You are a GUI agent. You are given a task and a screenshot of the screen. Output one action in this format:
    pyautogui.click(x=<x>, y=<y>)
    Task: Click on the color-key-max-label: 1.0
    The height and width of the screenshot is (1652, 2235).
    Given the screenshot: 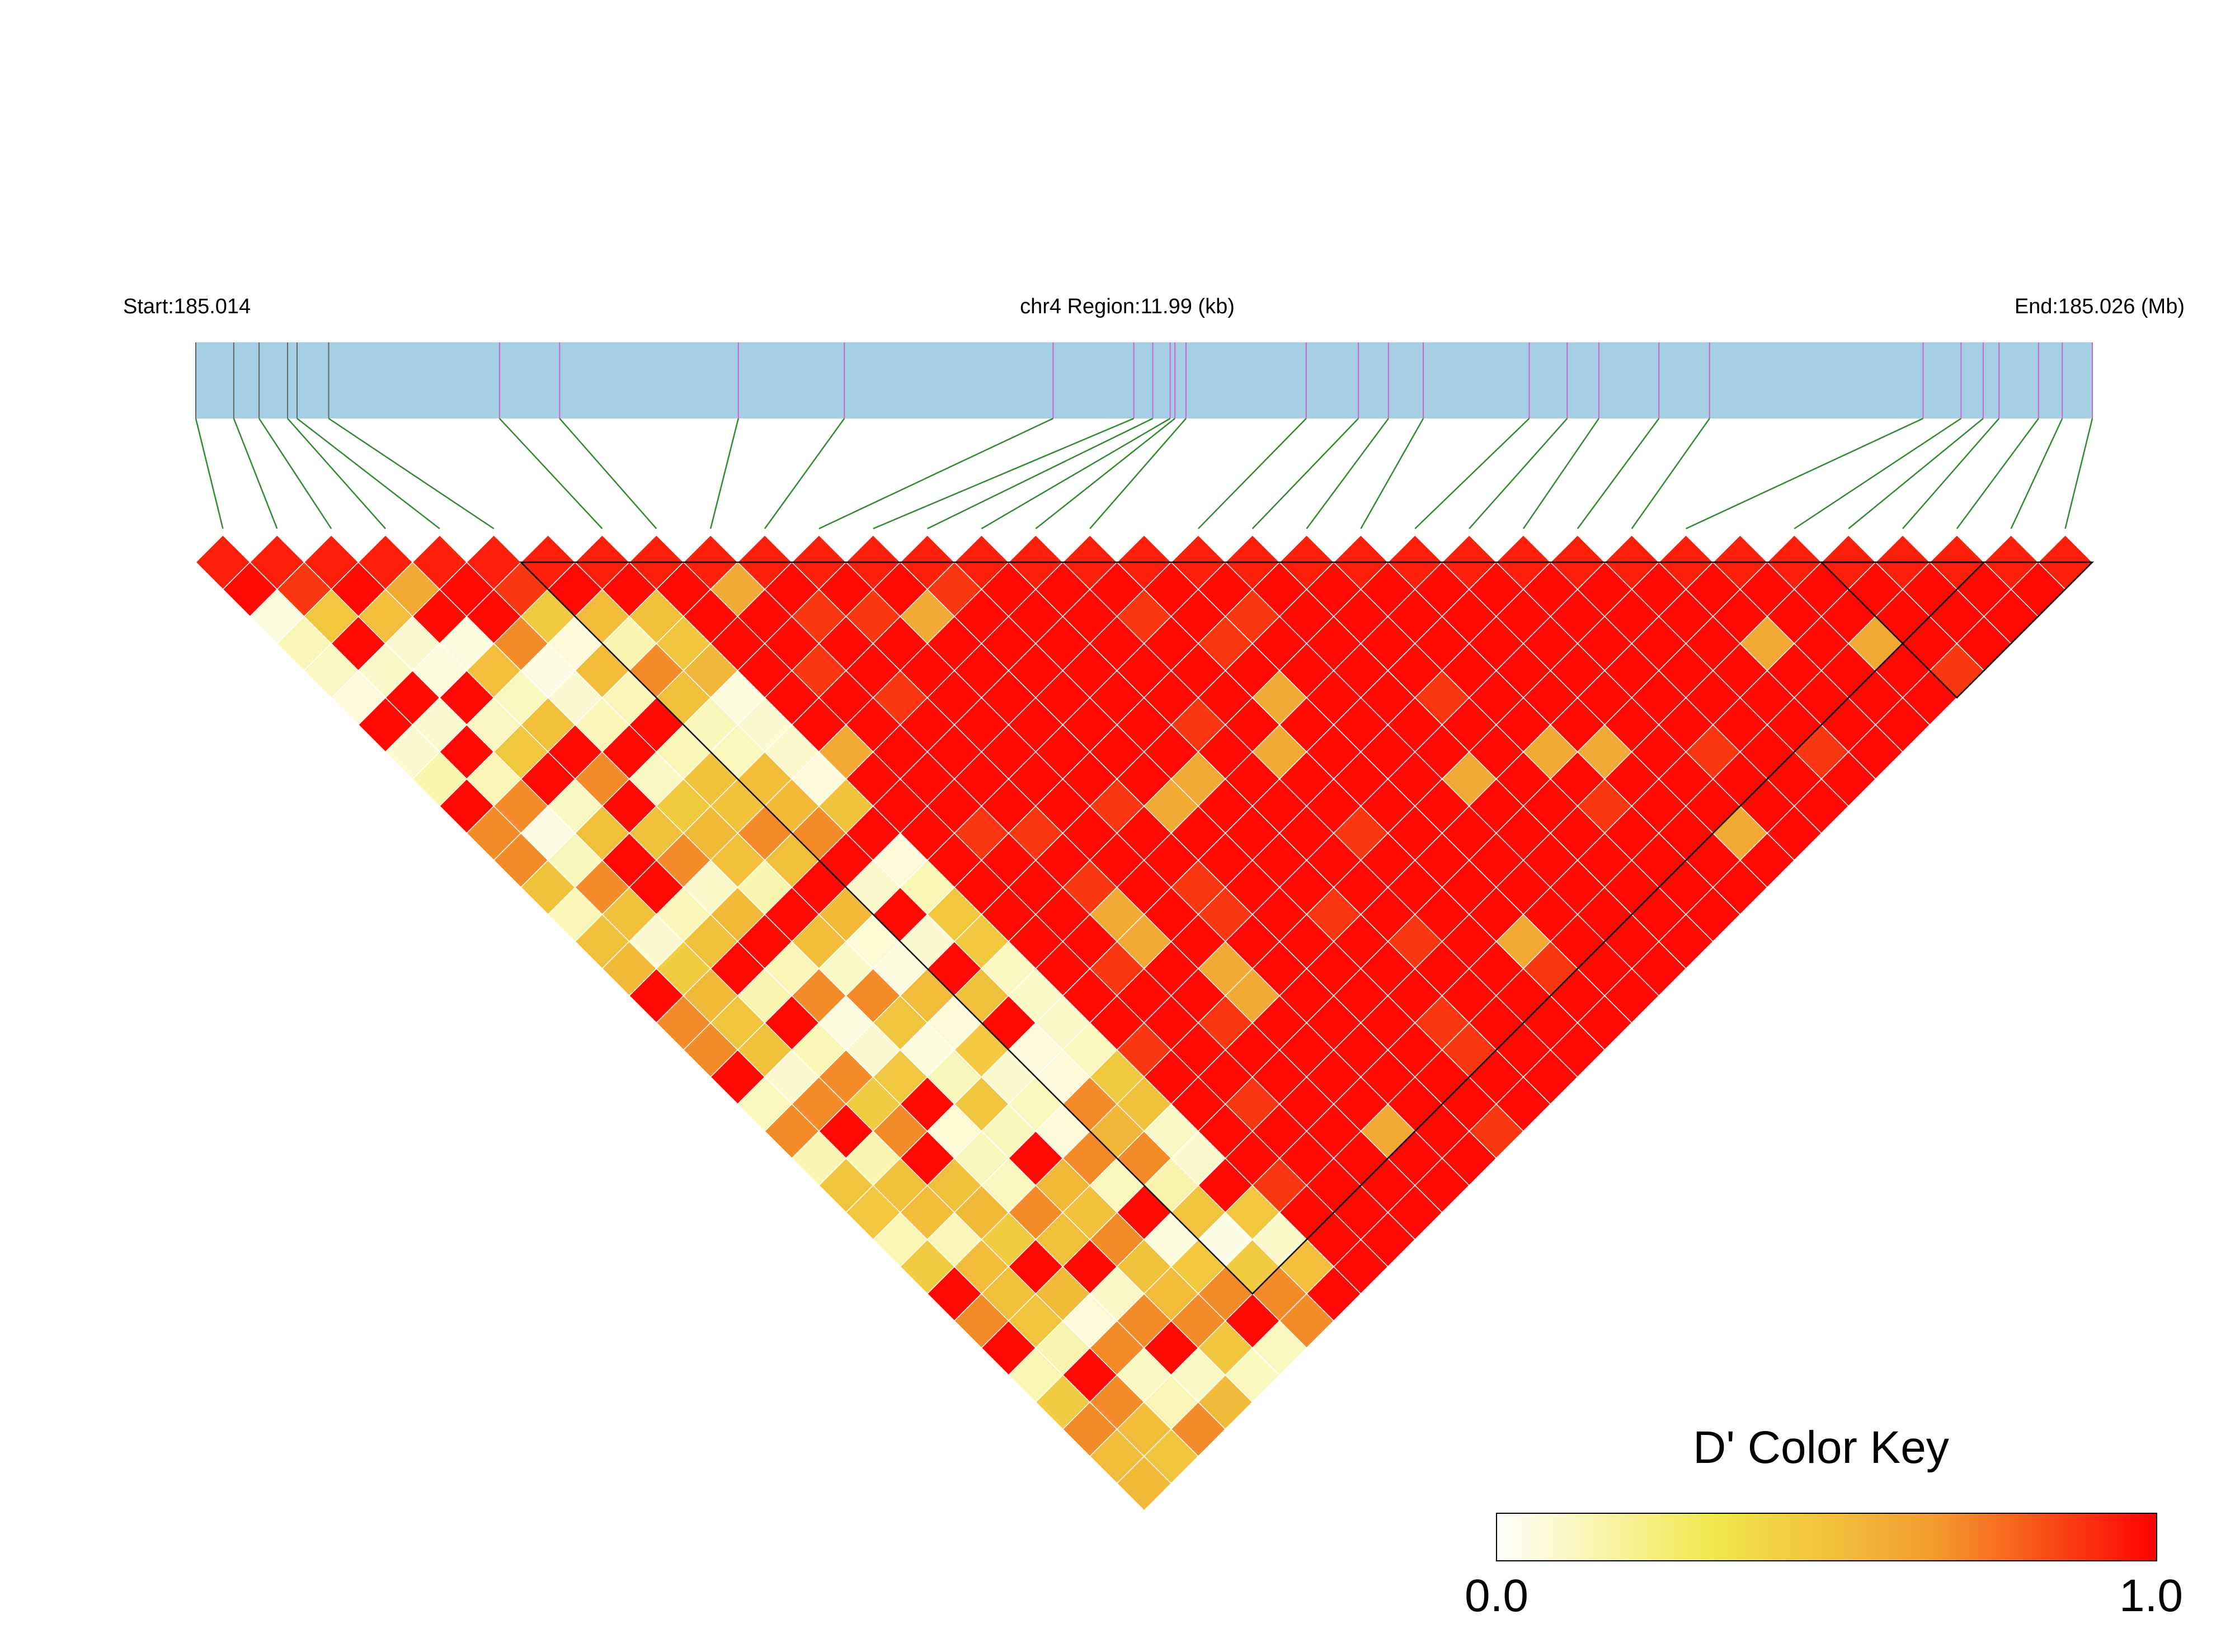 What is the action you would take?
    pyautogui.click(x=2151, y=1596)
    